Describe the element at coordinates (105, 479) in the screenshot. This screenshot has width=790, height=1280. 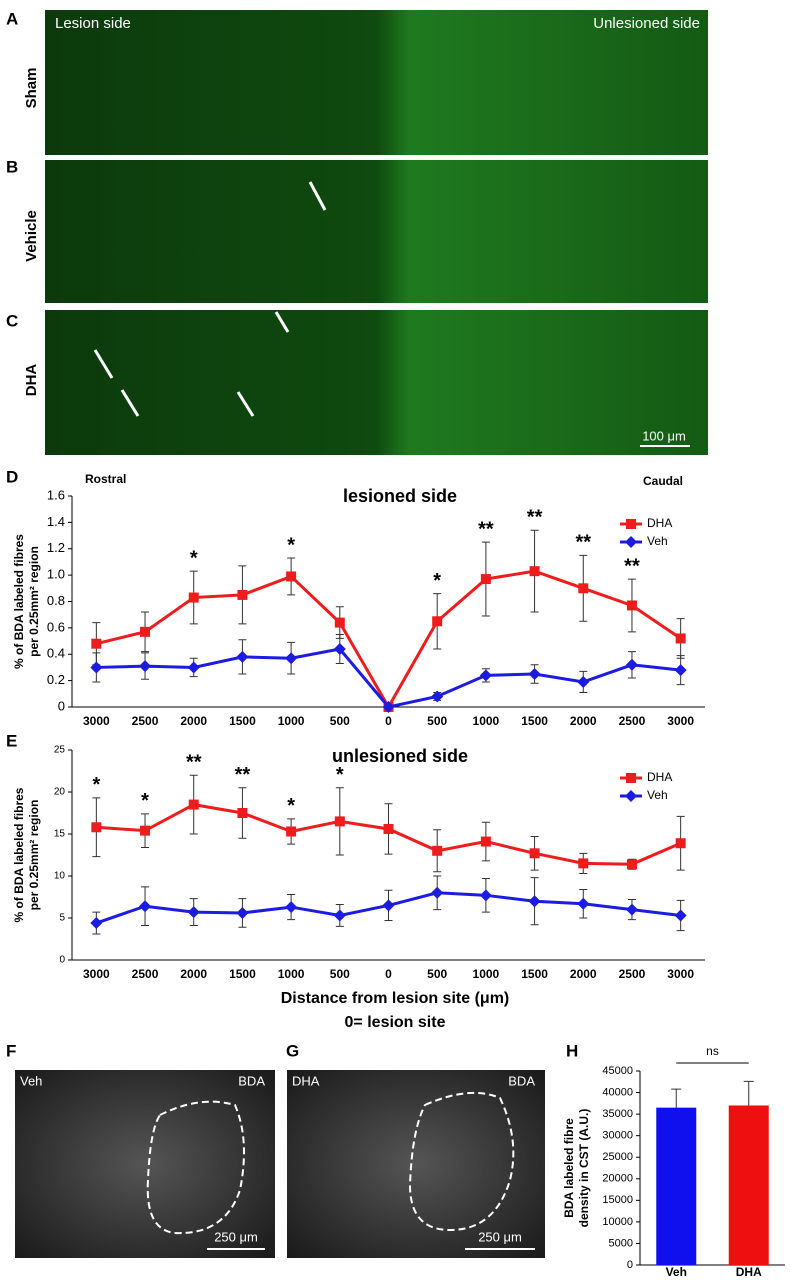
I see `side-label: Rostral` at that location.